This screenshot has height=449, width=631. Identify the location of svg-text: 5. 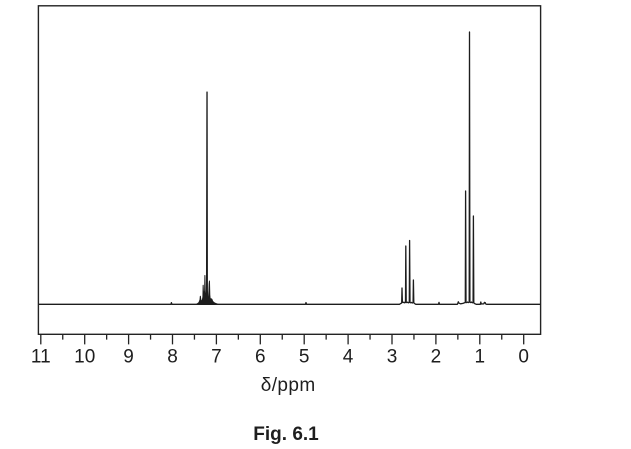
(304, 357).